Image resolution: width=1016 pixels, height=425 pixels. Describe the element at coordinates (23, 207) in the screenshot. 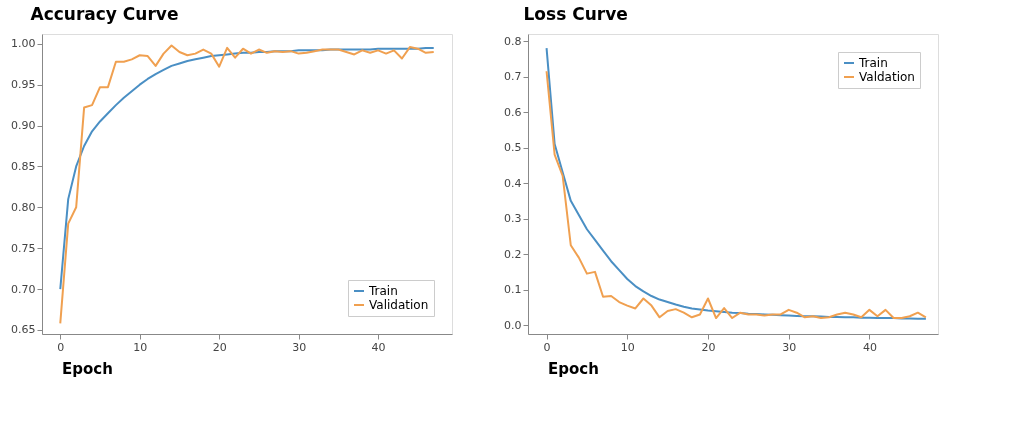

I see `y-tick-label: 0.80` at that location.